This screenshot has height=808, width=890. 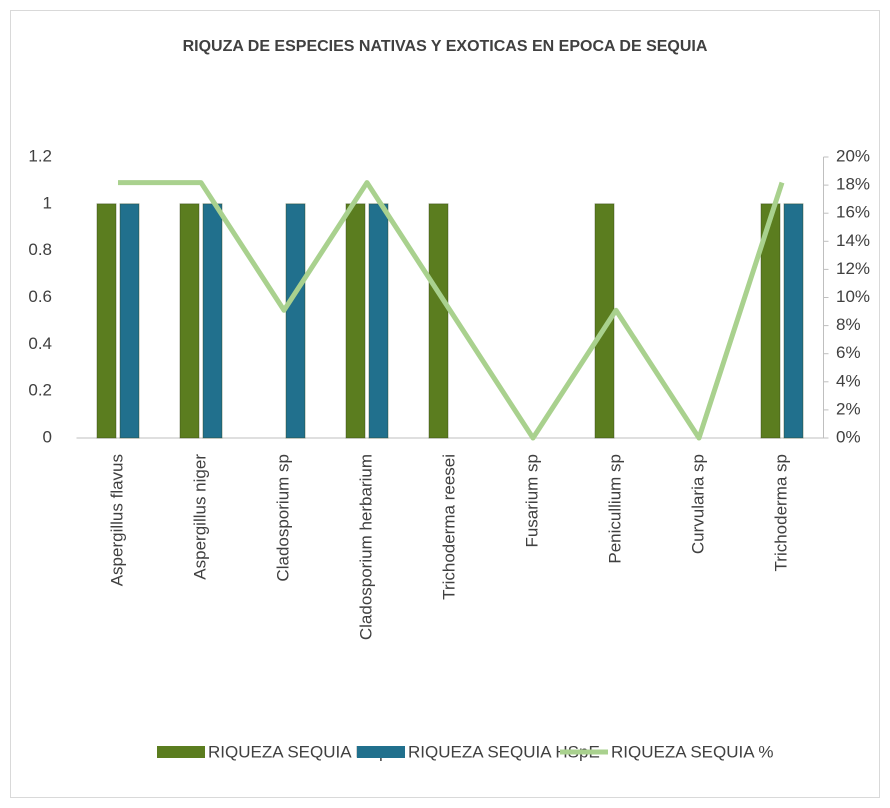 I want to click on y-tick-label: 1.2, so click(x=40, y=155).